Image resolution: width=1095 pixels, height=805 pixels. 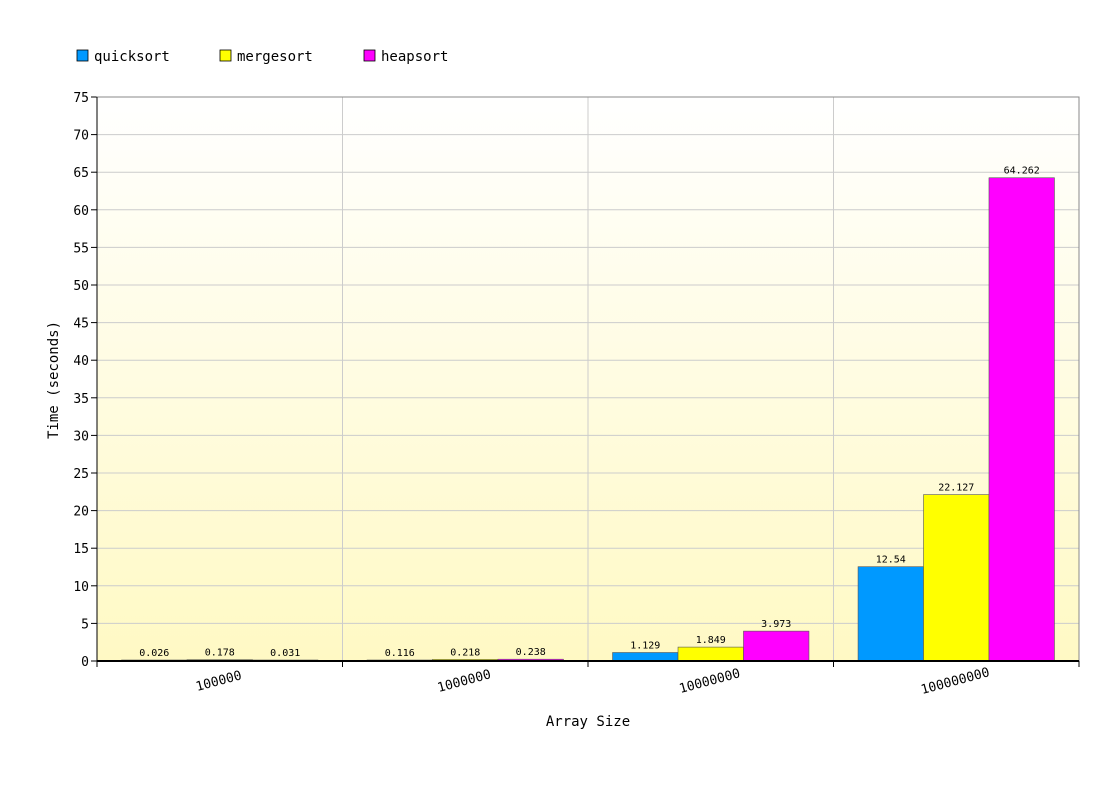 I want to click on y-tick-label: 35, so click(x=81, y=399).